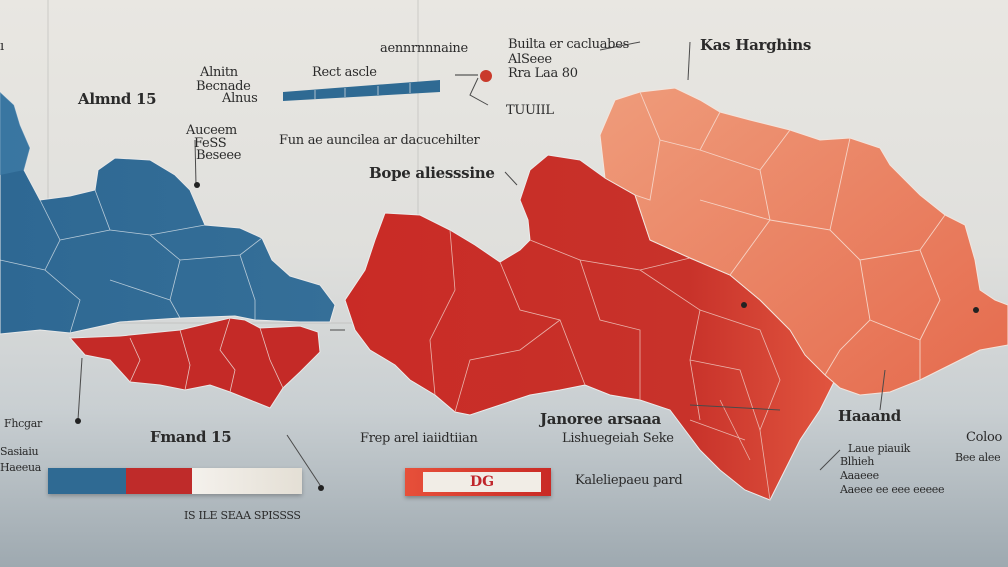 The width and height of the screenshot is (1008, 567). What do you see at coordinates (379, 140) in the screenshot?
I see `map-label: Fun ae auncilea ar dacucehilter` at bounding box center [379, 140].